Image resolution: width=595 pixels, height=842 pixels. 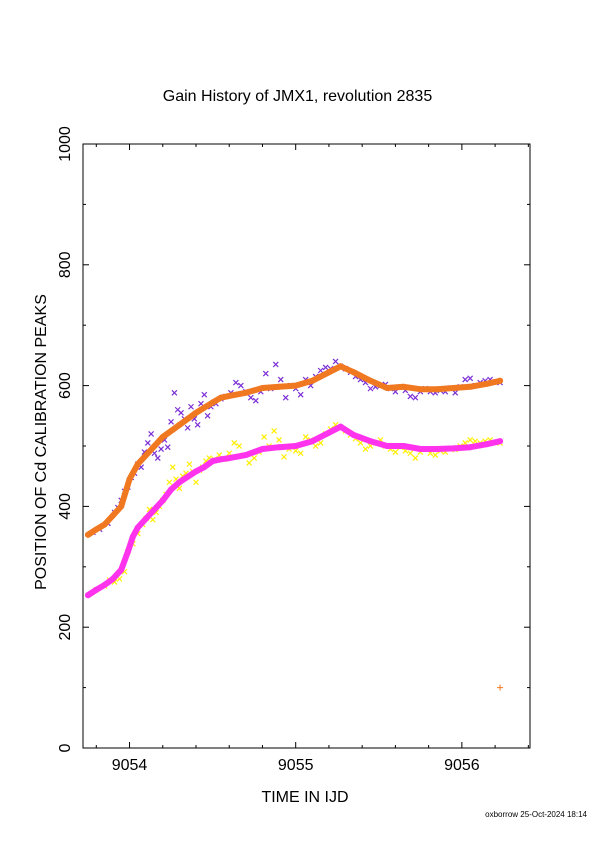 What do you see at coordinates (65, 385) in the screenshot?
I see `y-tick-label: 600` at bounding box center [65, 385].